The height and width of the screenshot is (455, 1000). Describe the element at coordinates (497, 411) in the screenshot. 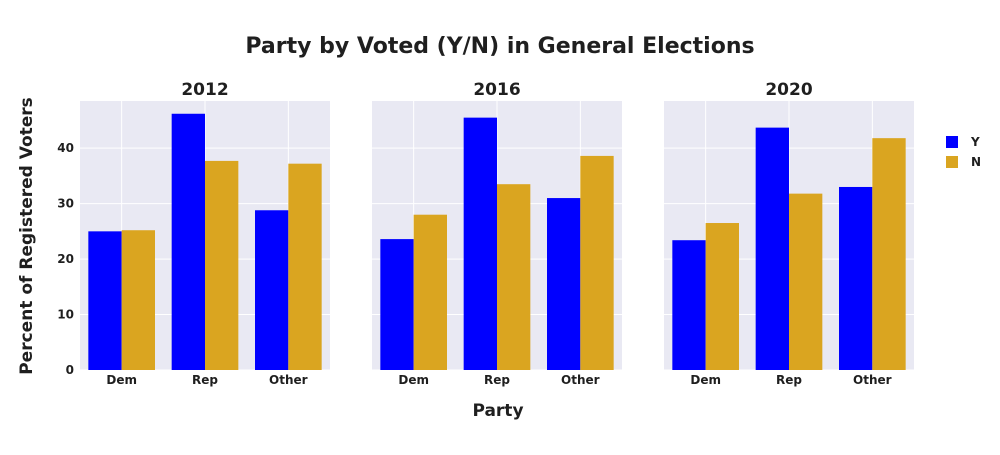

I see `x-axis-title: Party` at that location.